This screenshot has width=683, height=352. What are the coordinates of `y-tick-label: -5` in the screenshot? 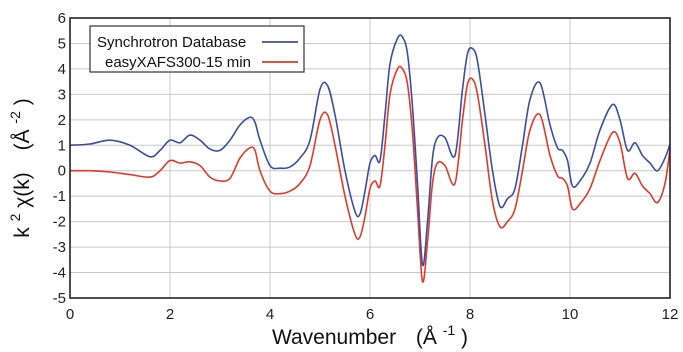 It's located at (59, 298).